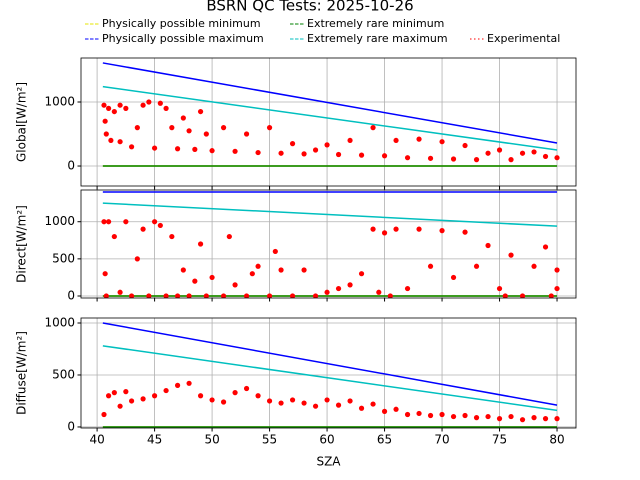 This screenshot has width=640, height=480. Describe the element at coordinates (71, 295) in the screenshot. I see `y-tick-label: 0` at that location.